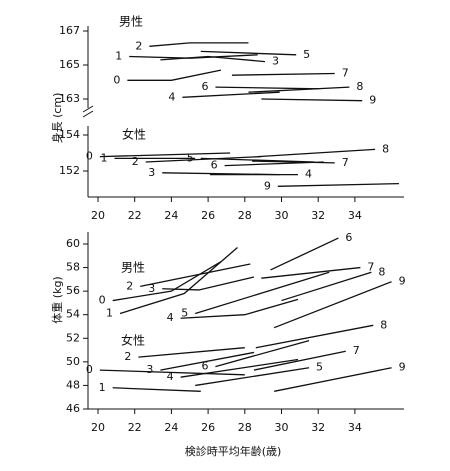 This screenshot has width=450, height=471. I want to click on axis-break, so click(88, 111).